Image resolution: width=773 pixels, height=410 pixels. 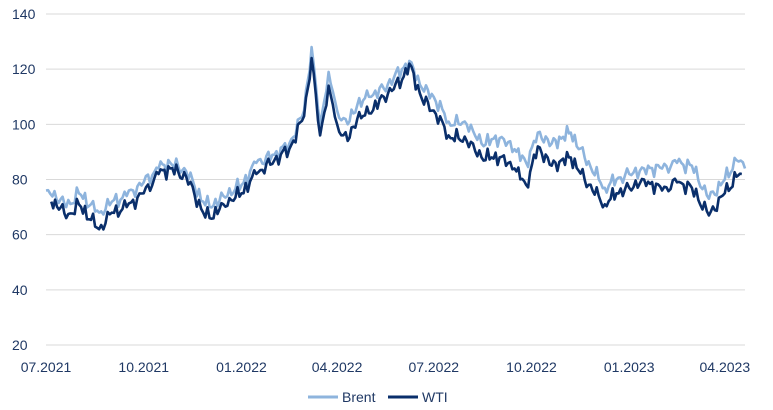 What do you see at coordinates (359, 397) in the screenshot?
I see `legend-label-brent: Brent` at bounding box center [359, 397].